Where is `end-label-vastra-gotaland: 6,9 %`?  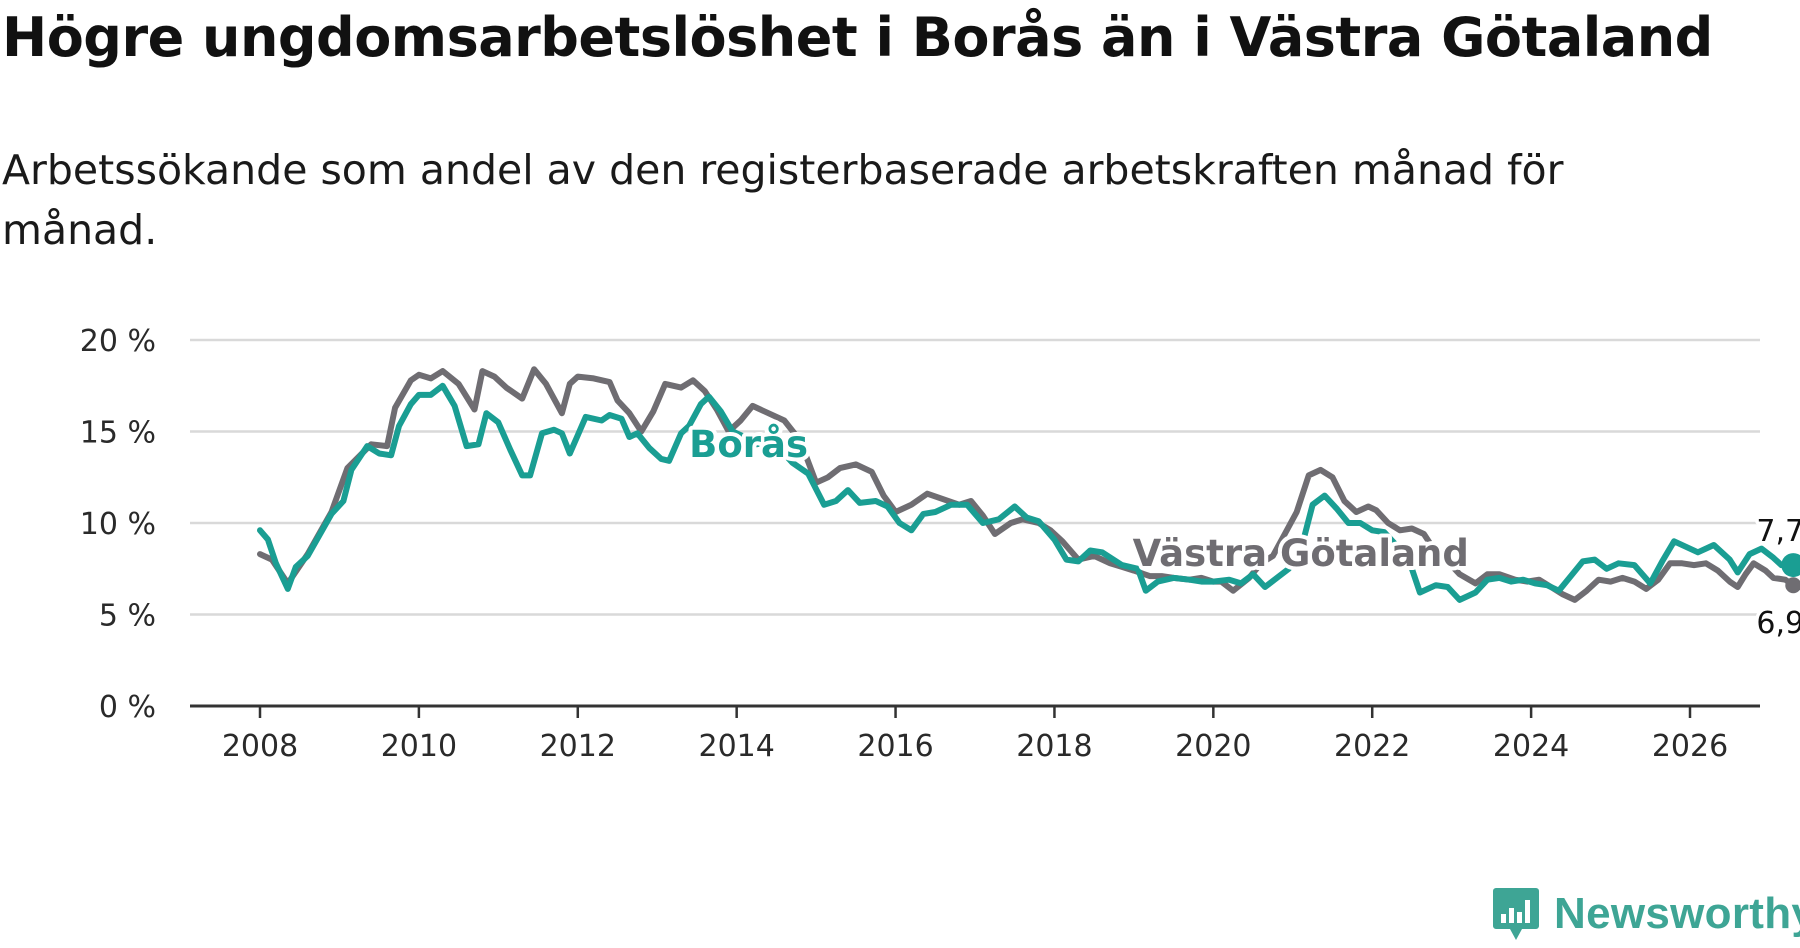
end-label-vastra-gotaland: 6,9 % is located at coordinates (1778, 623).